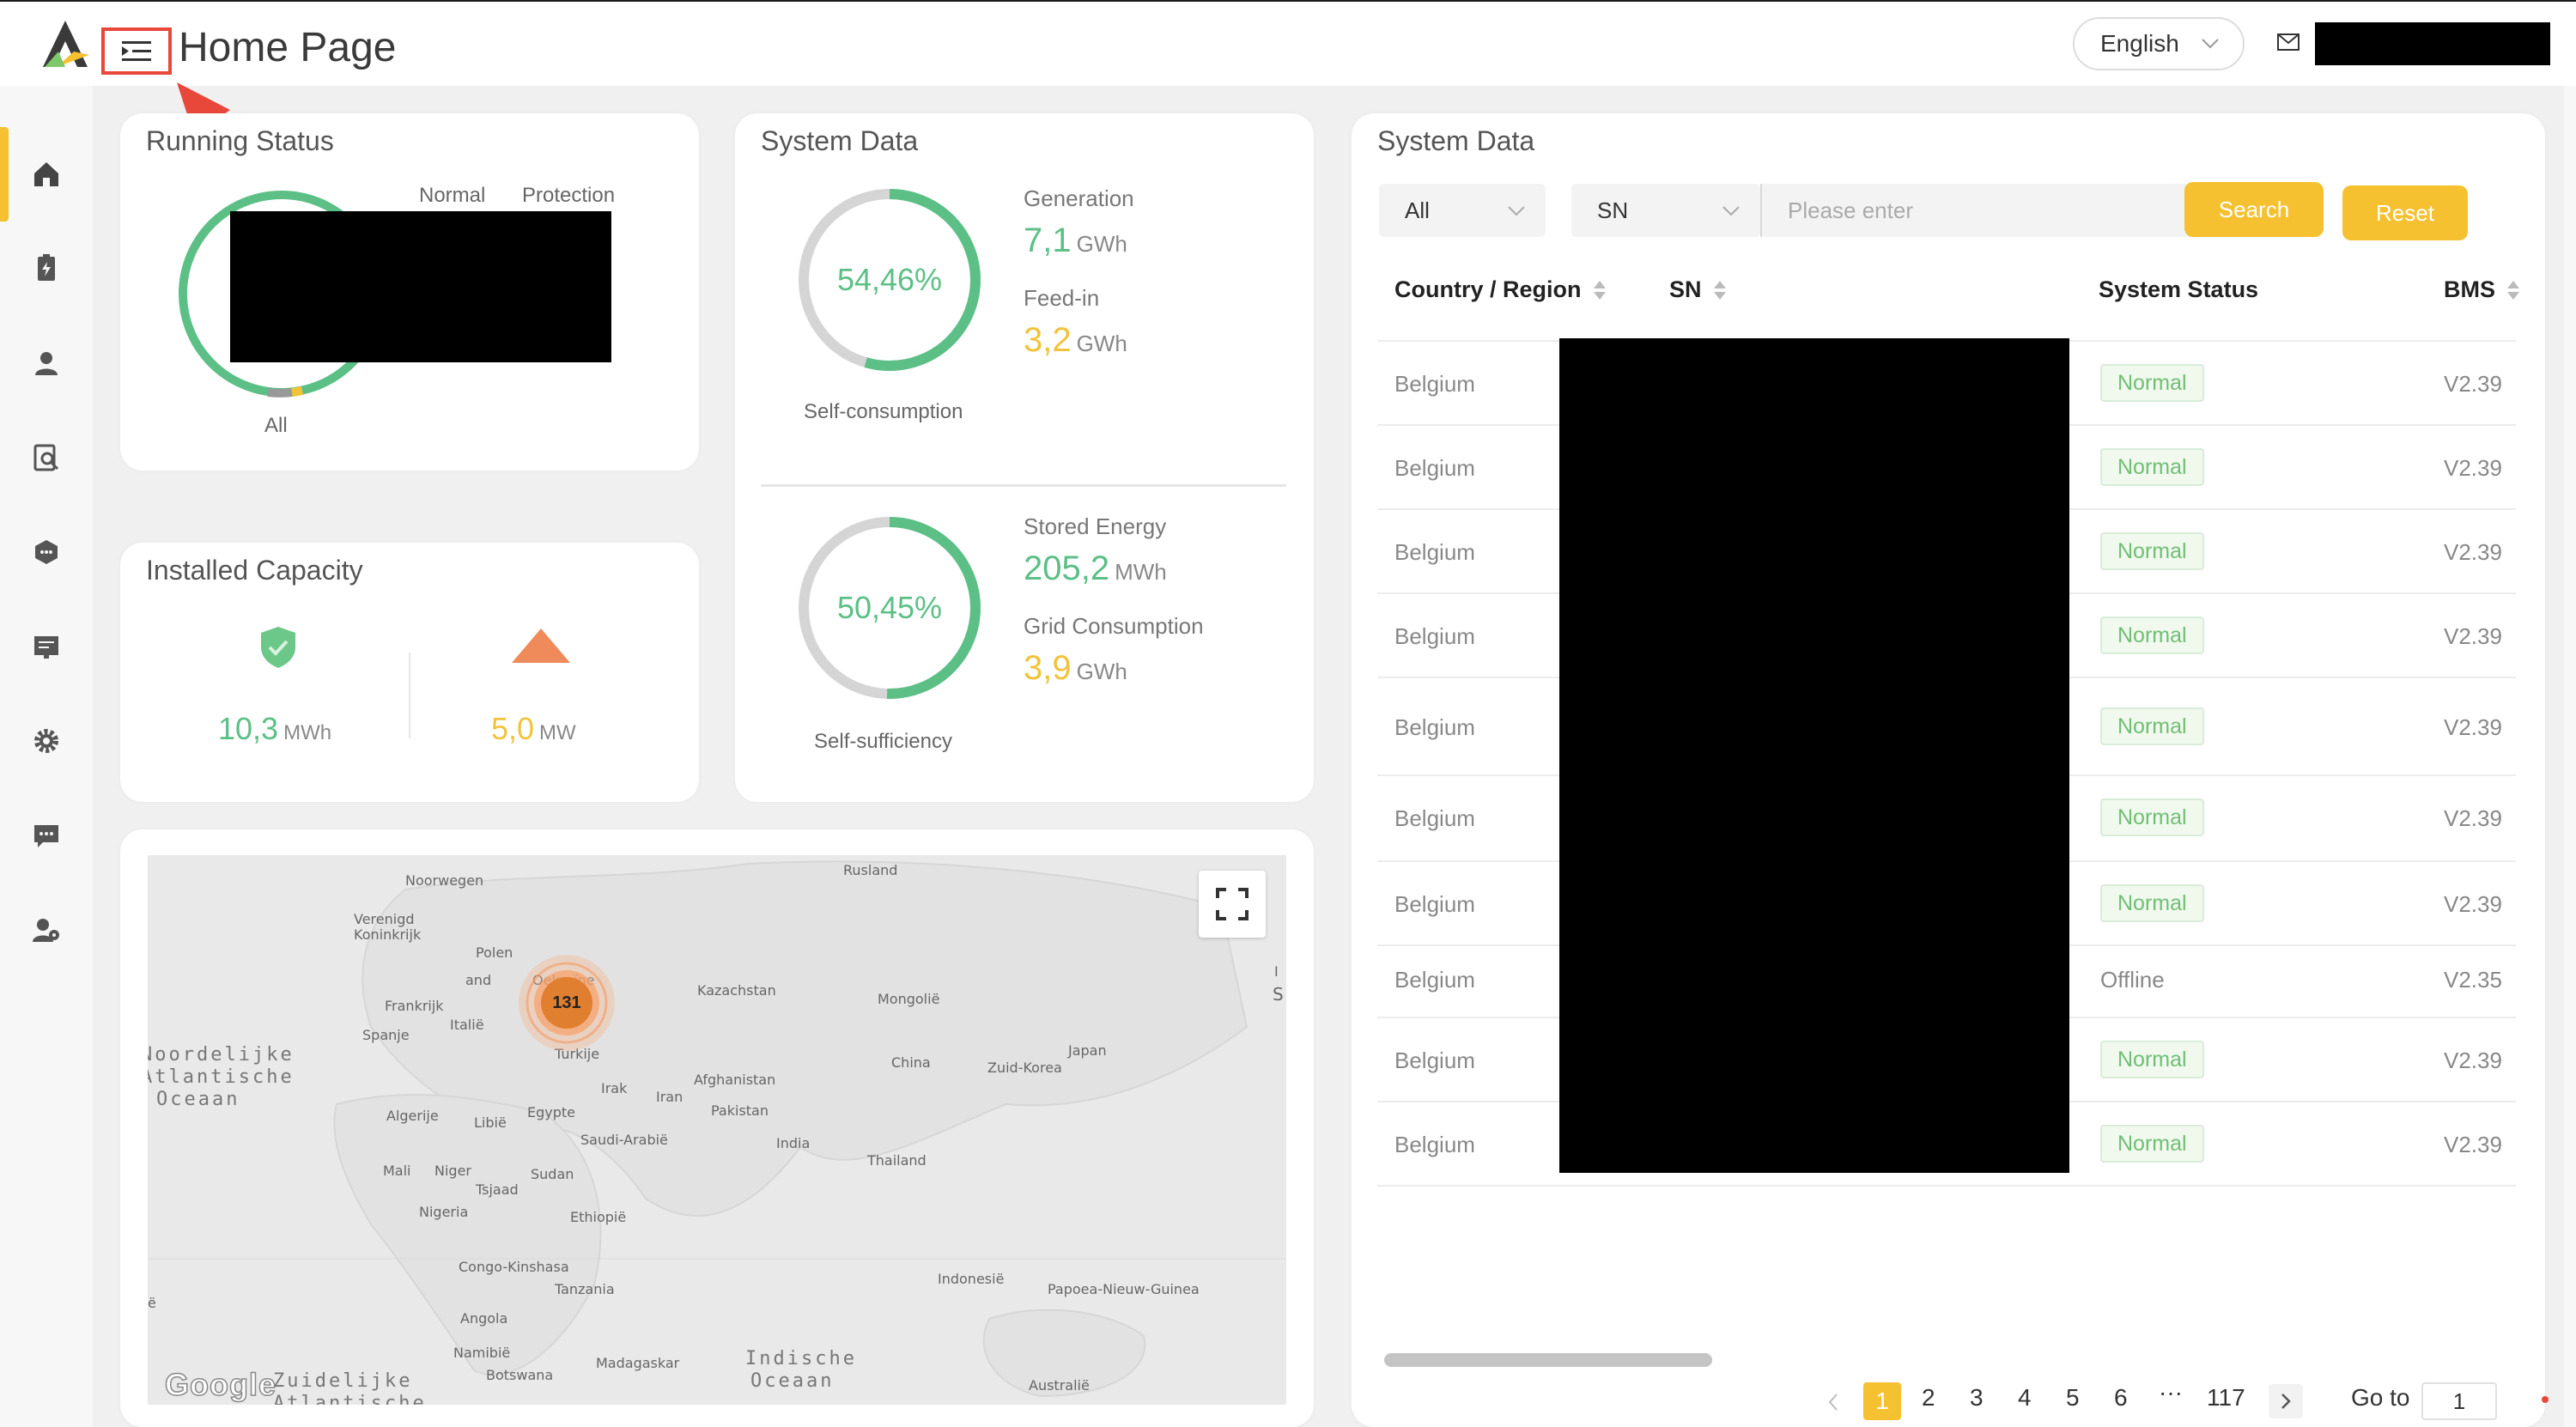  What do you see at coordinates (467, 1025) in the screenshot?
I see `map-label: Italië` at bounding box center [467, 1025].